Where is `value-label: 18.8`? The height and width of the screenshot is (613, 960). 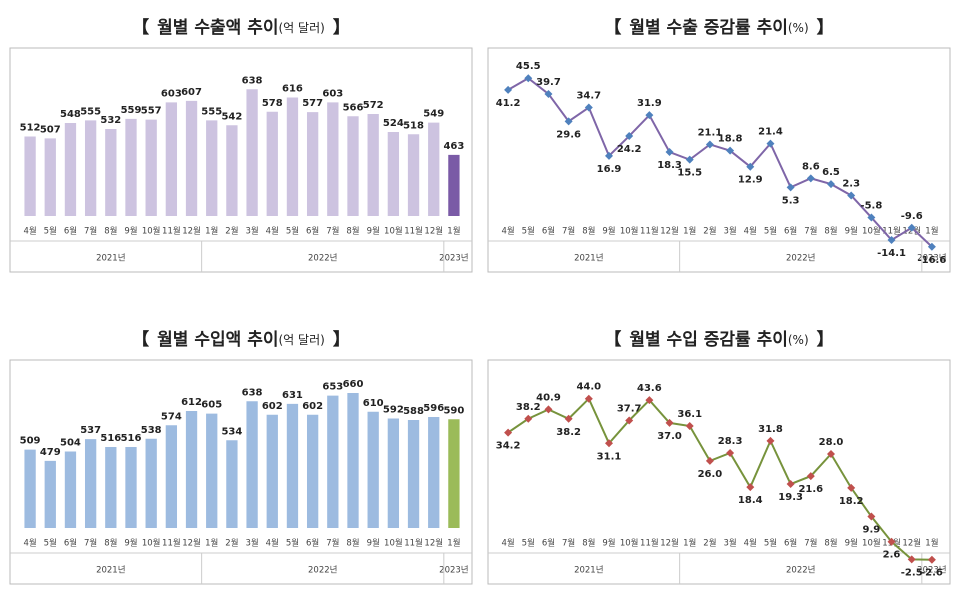 value-label: 18.8 is located at coordinates (730, 139).